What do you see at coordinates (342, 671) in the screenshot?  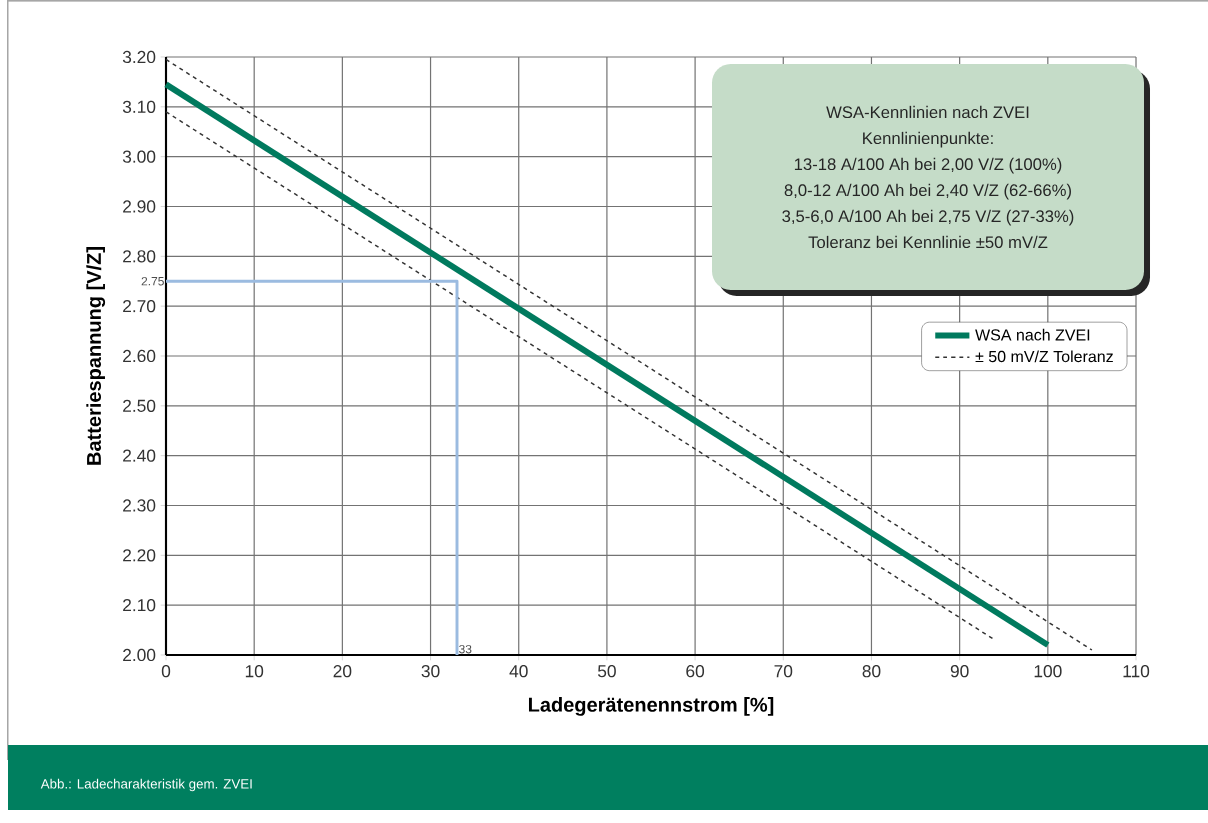 I see `x-tick-label: 20` at bounding box center [342, 671].